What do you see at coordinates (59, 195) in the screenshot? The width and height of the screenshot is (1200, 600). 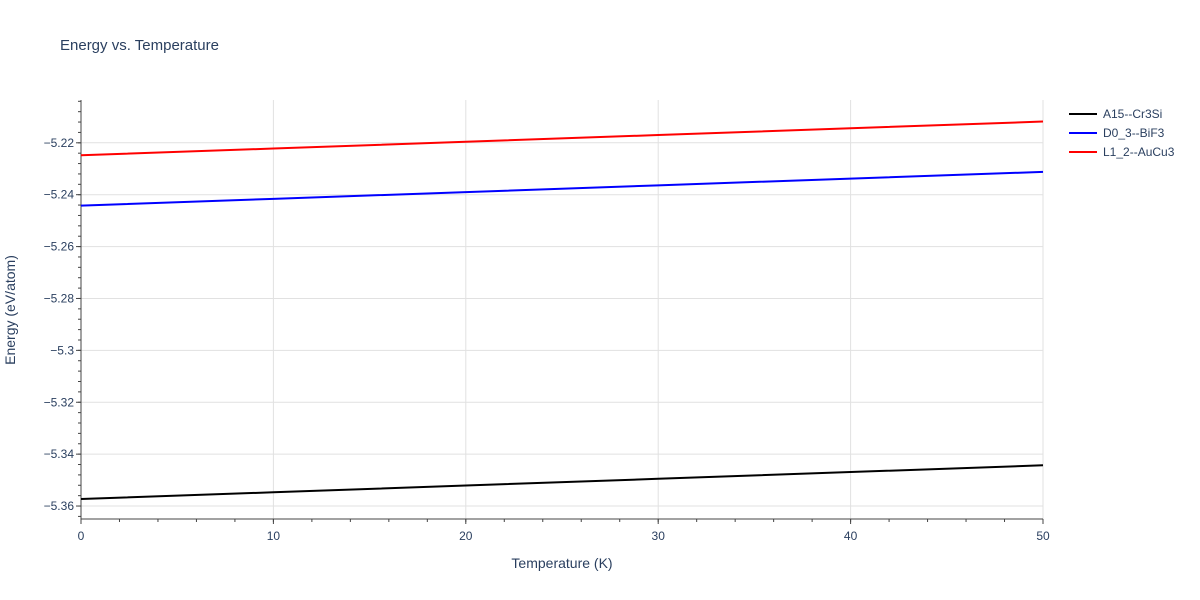 I see `y-tick-label: −5.24` at bounding box center [59, 195].